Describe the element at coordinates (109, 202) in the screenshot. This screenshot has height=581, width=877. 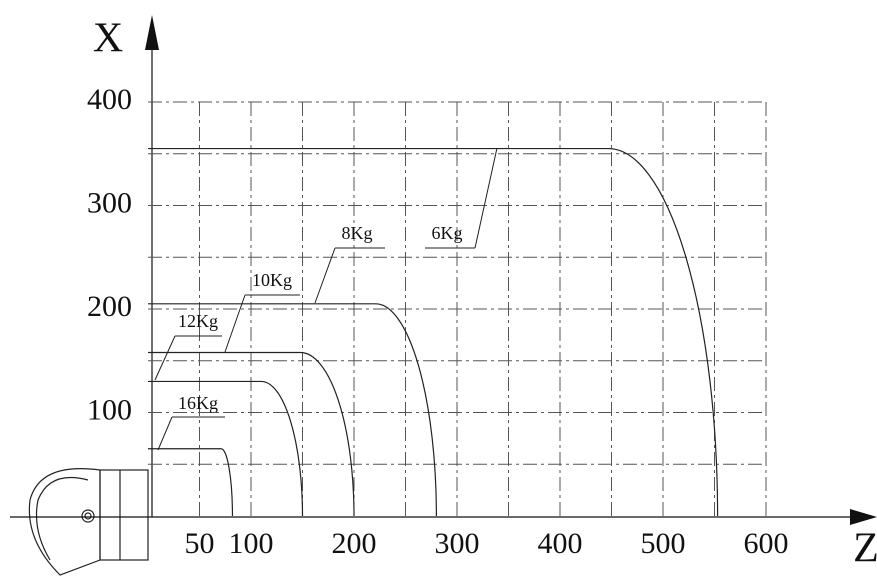
I see `y-tick-label: 300` at that location.